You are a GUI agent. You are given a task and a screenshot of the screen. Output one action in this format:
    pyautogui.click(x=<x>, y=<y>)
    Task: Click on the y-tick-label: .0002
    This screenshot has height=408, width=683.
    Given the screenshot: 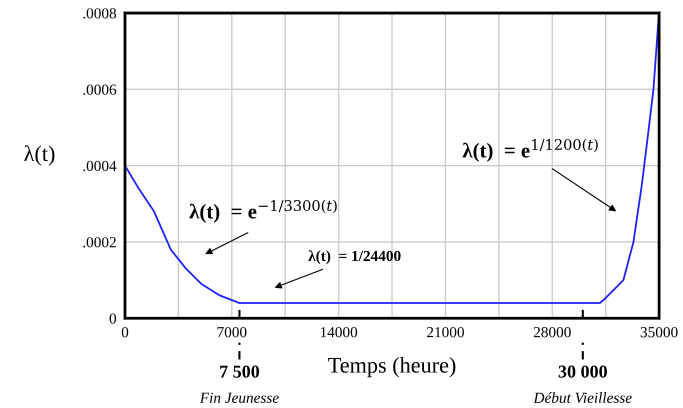 What is the action you would take?
    pyautogui.click(x=99, y=242)
    